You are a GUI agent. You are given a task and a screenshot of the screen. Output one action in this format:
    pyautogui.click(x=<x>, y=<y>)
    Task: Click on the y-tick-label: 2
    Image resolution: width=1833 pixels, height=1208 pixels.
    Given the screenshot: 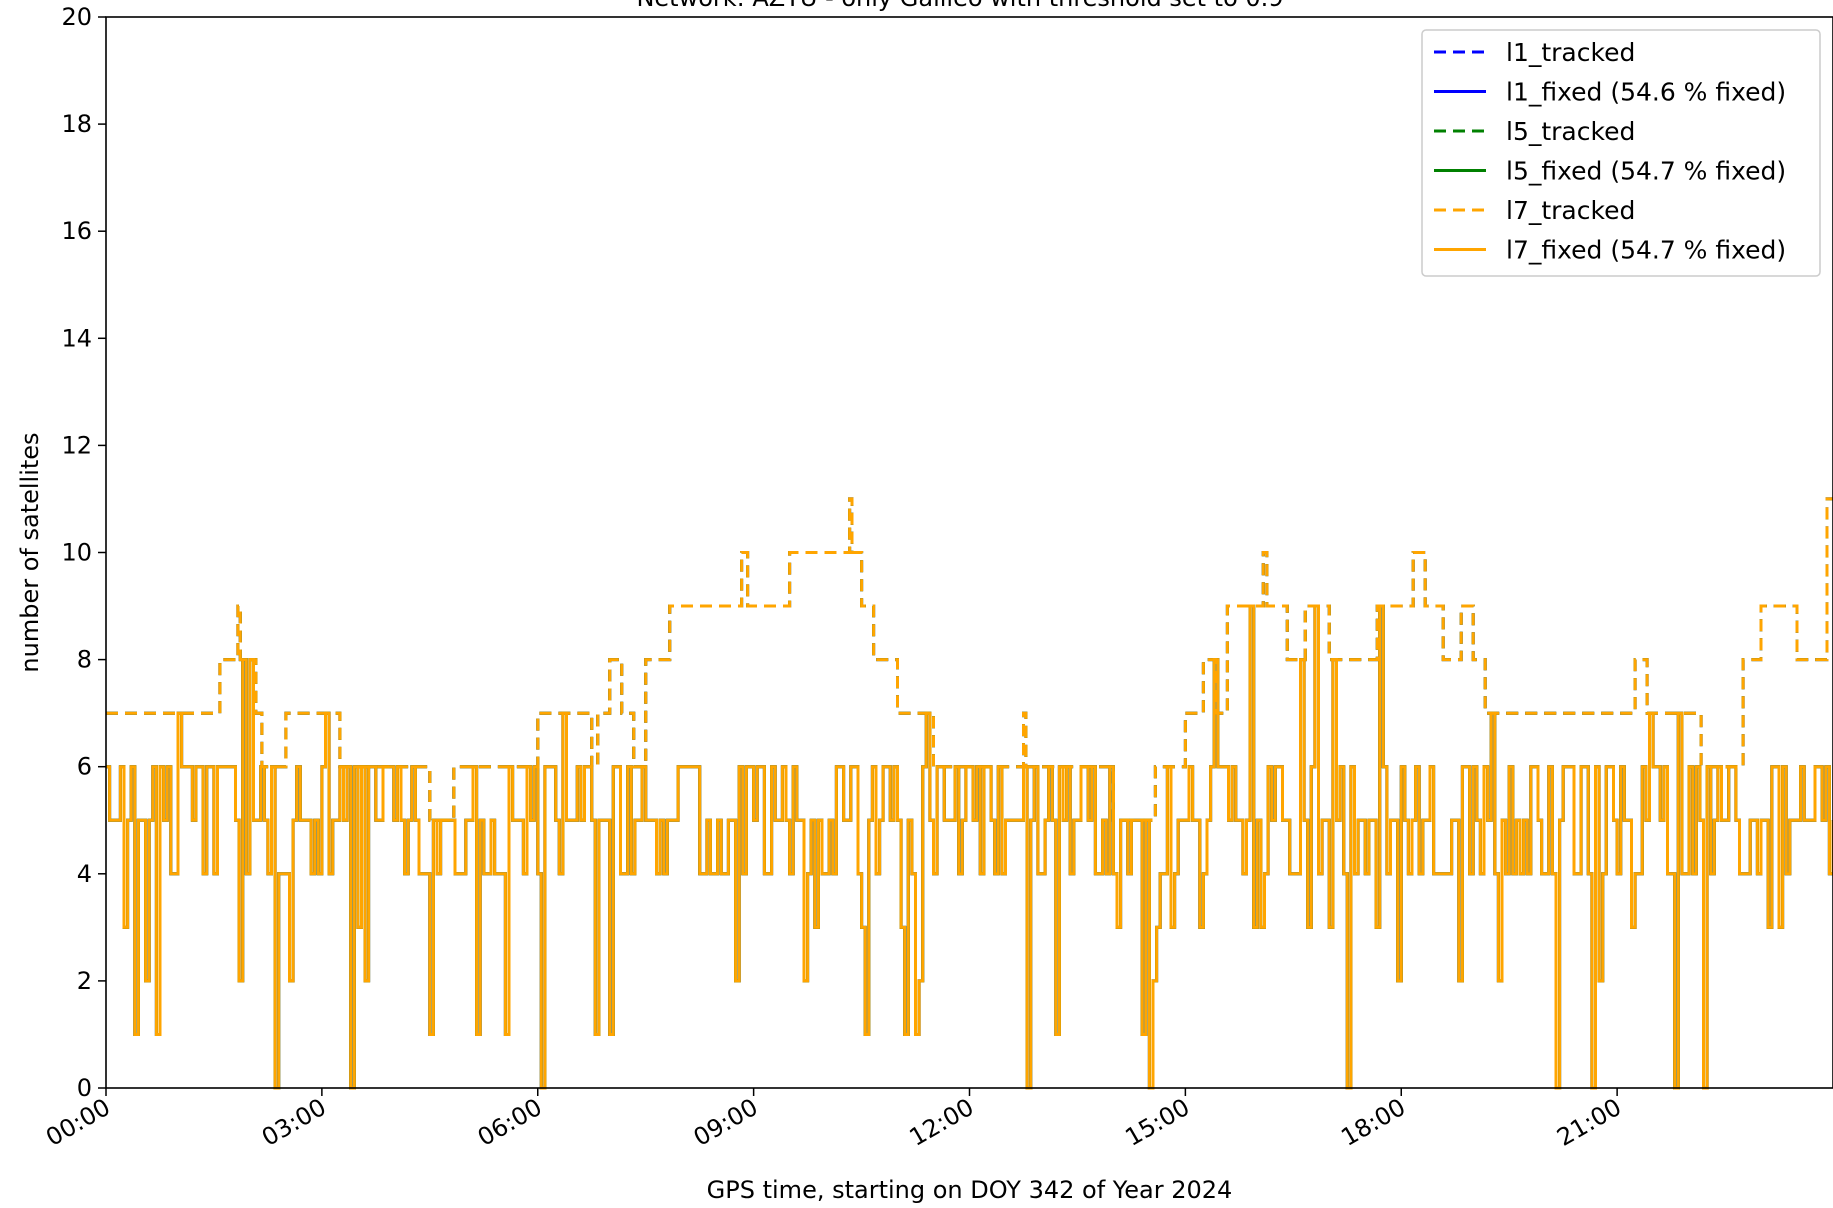 What is the action you would take?
    pyautogui.click(x=84, y=981)
    